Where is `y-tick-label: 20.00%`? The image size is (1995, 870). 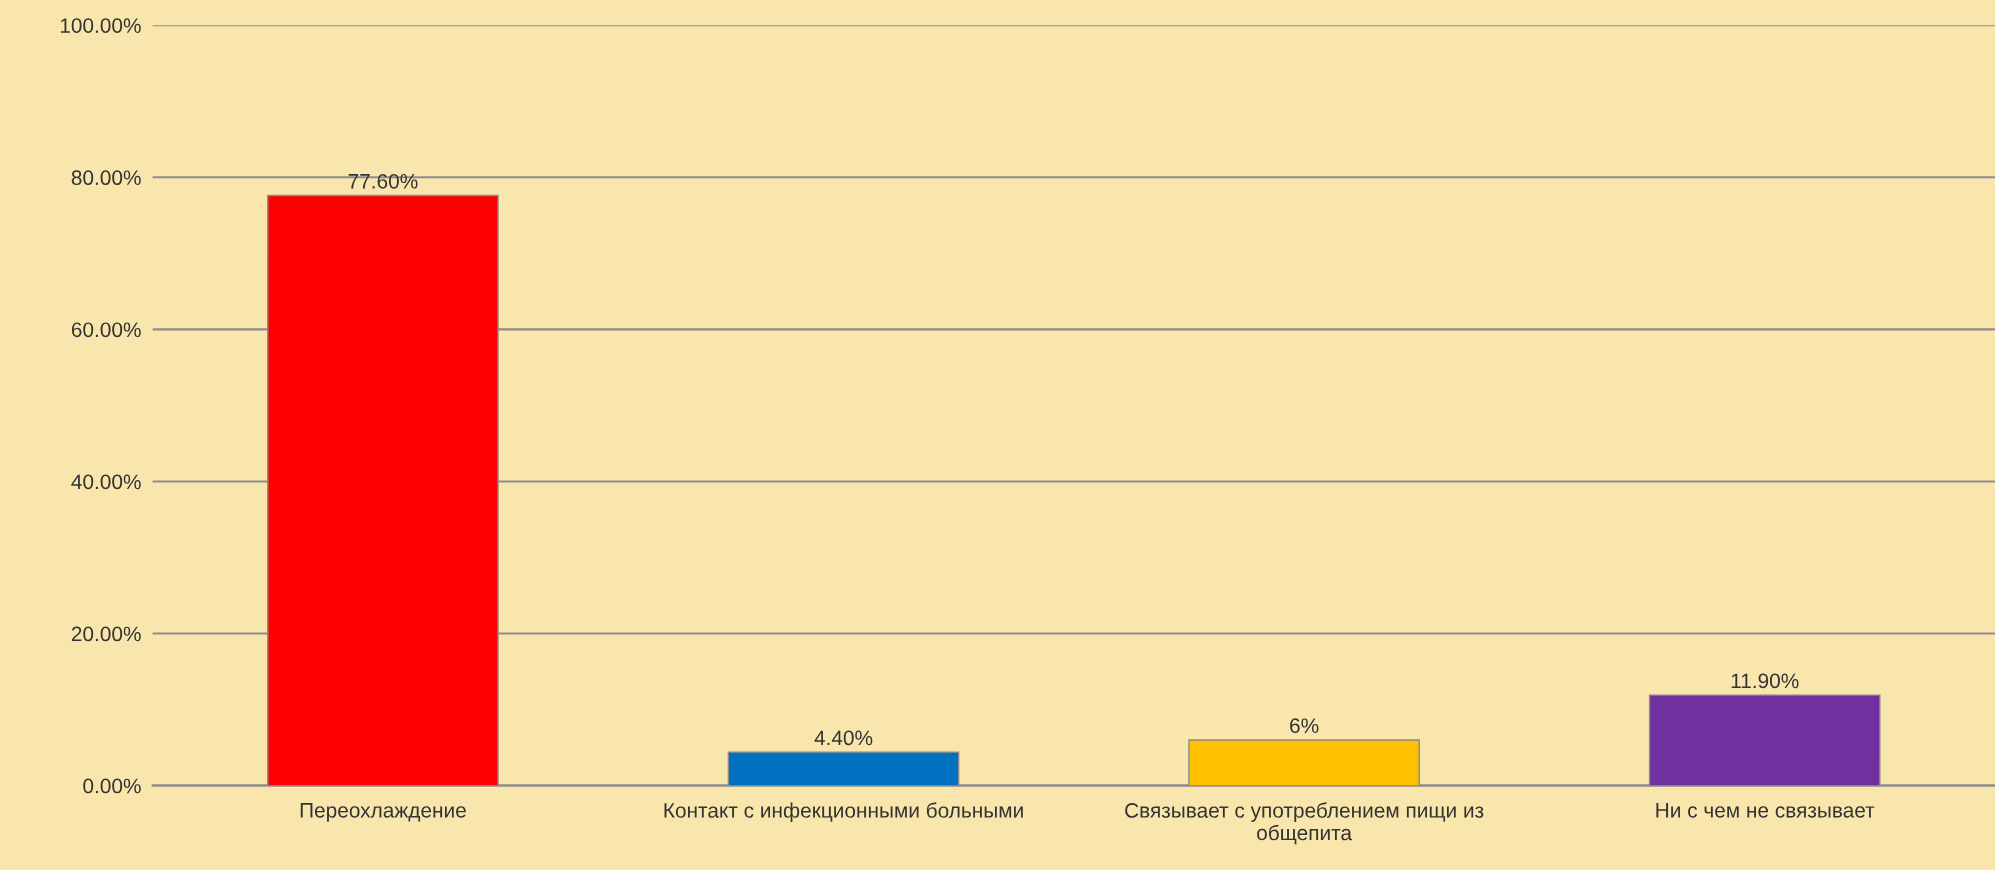 y-tick-label: 20.00% is located at coordinates (106, 634).